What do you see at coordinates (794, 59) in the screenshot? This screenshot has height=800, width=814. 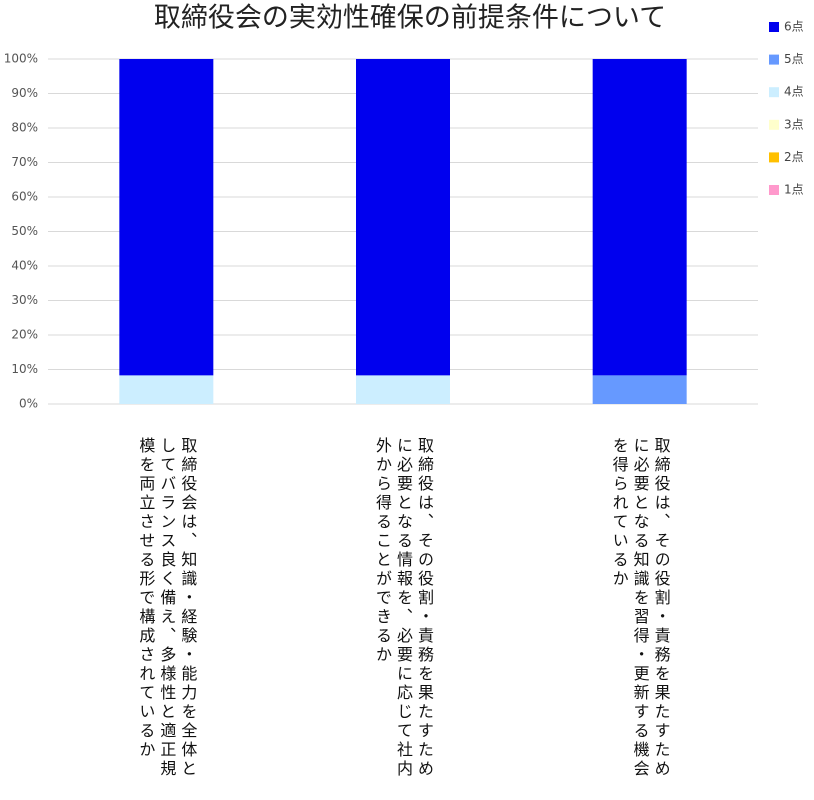 I see `legend-label: 5点` at bounding box center [794, 59].